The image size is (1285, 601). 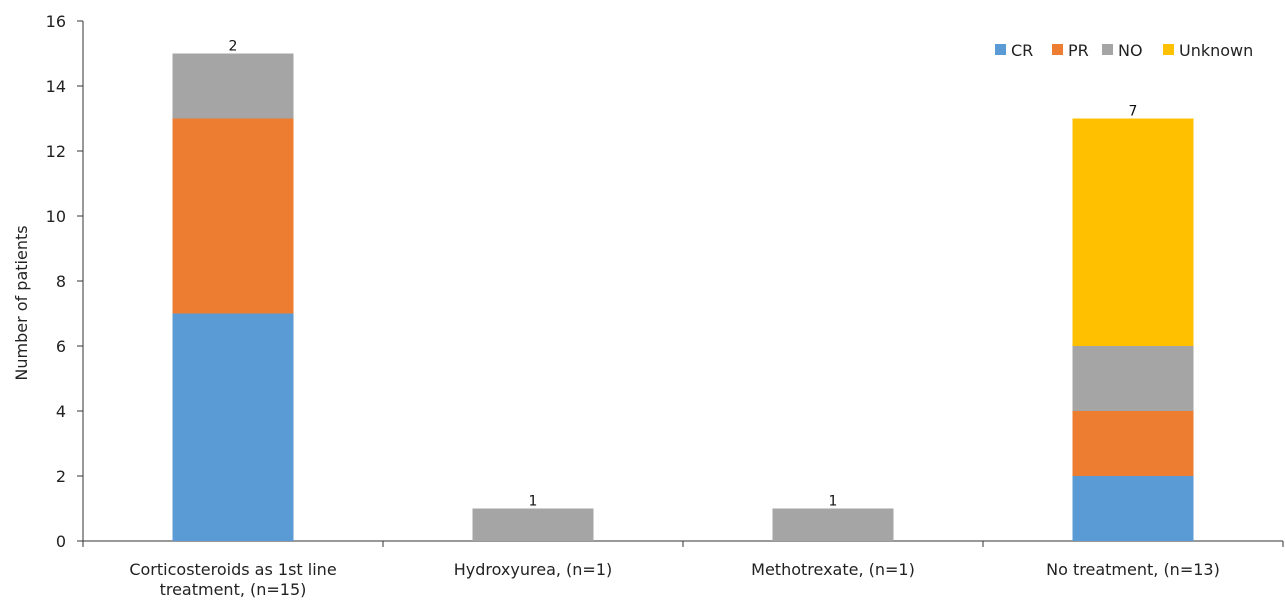 What do you see at coordinates (56, 216) in the screenshot?
I see `y-tick-label: 10` at bounding box center [56, 216].